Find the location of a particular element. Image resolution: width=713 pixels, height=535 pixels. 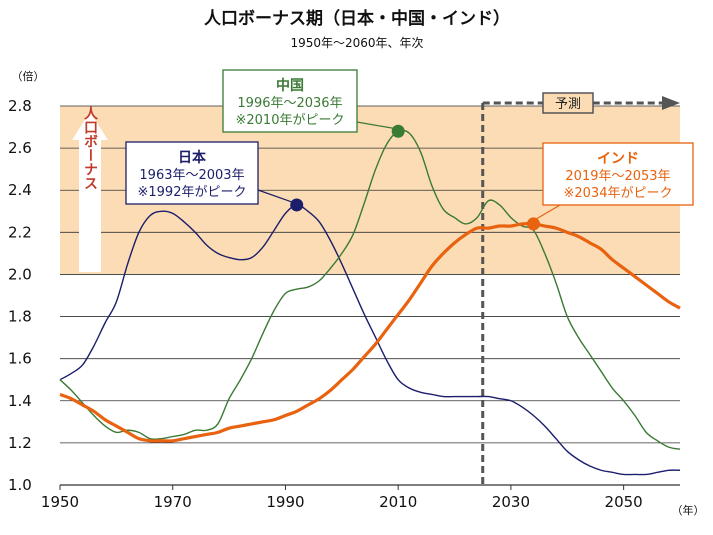

annotation-japan: 日本 1963年～2003年 ※1992年がピーク is located at coordinates (192, 173).